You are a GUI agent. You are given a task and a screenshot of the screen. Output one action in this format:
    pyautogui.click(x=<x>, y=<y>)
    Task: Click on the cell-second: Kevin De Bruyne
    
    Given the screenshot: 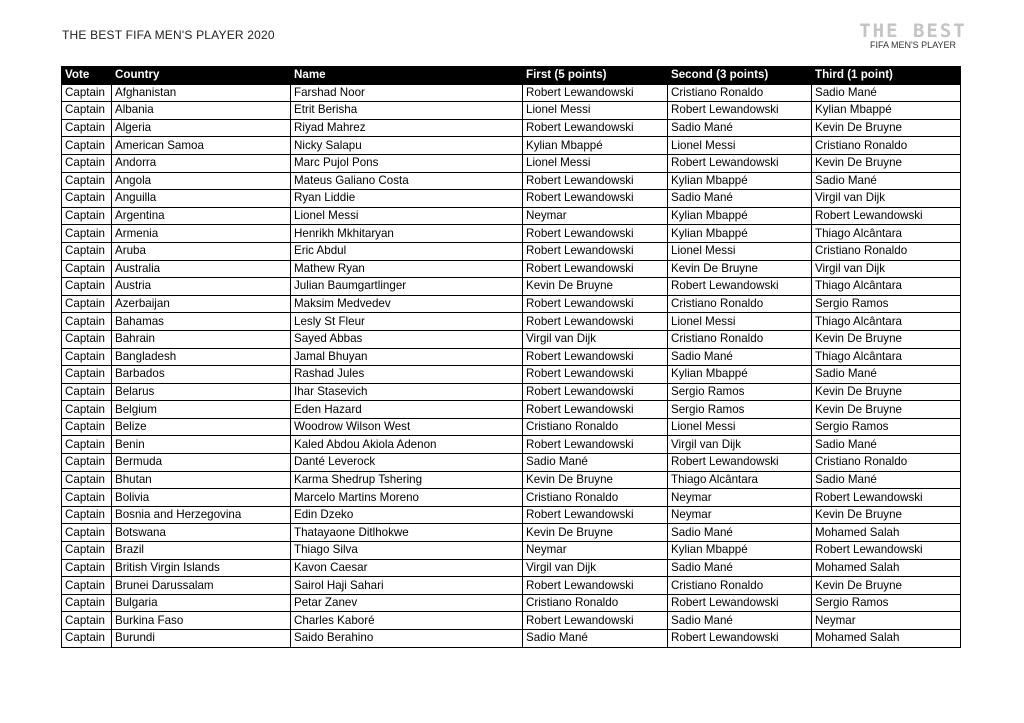 What is the action you would take?
    pyautogui.click(x=739, y=269)
    